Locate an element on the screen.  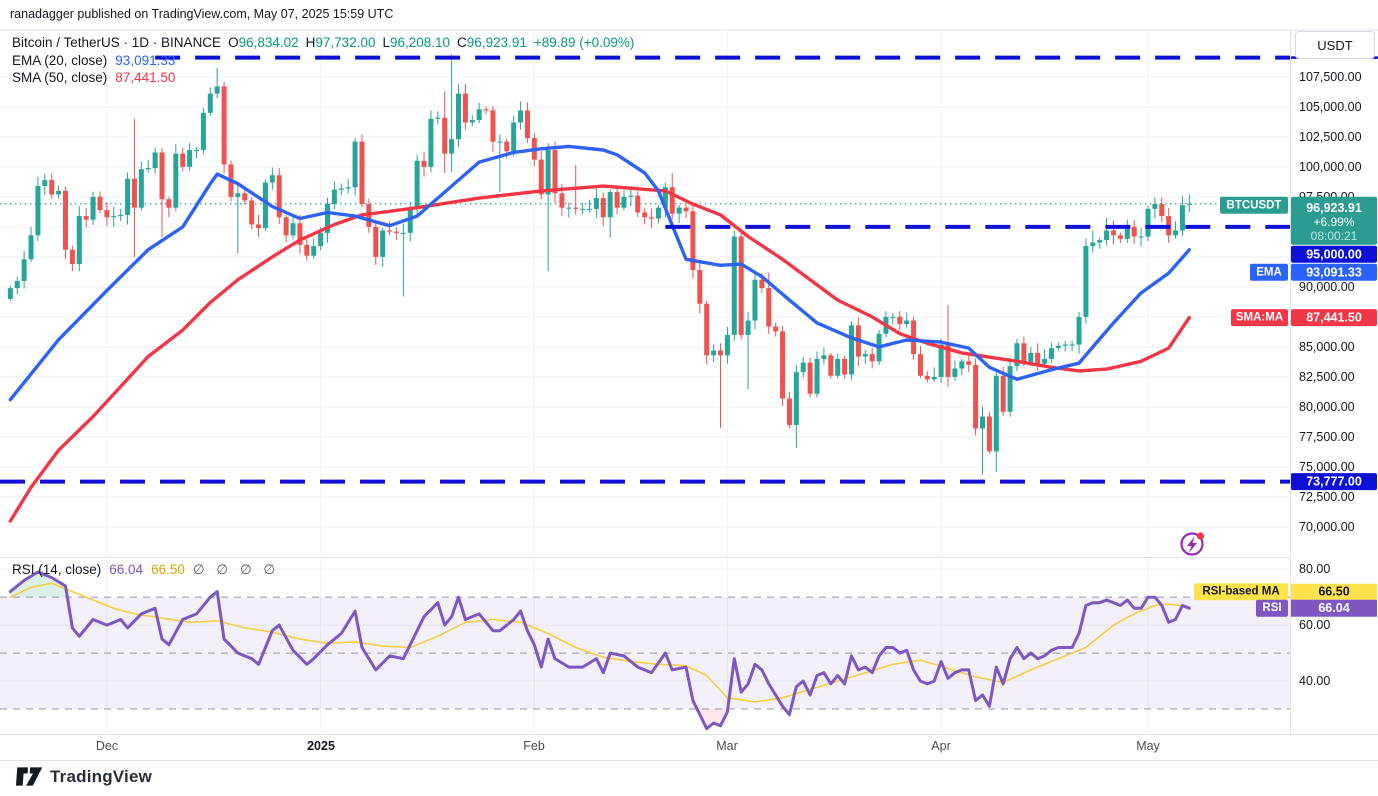
sma-legend-label: SMA (50, close) is located at coordinates (60, 77).